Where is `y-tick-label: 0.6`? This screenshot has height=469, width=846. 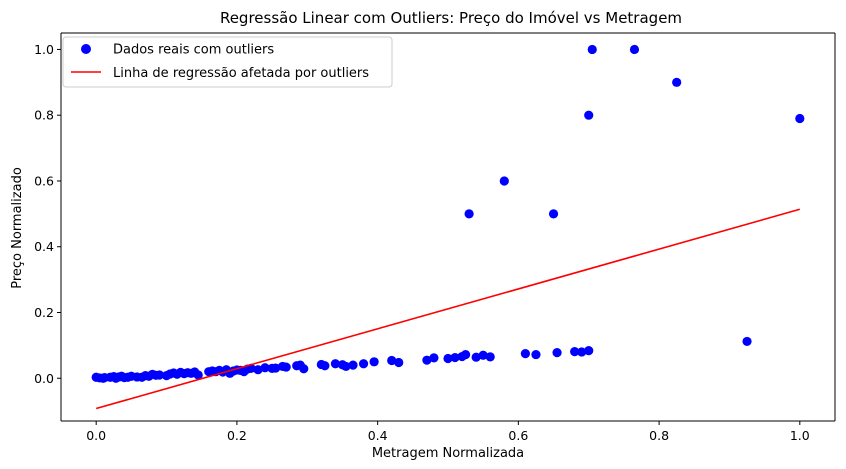
y-tick-label: 0.6 is located at coordinates (44, 180).